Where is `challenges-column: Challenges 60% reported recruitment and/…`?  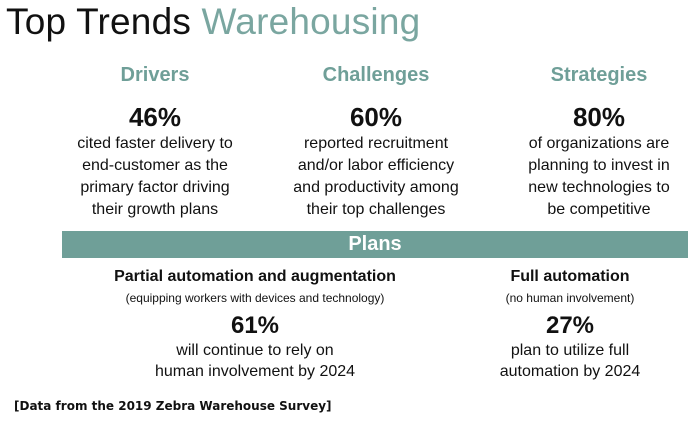
challenges-column: Challenges 60% reported recruitment and/… is located at coordinates (376, 141).